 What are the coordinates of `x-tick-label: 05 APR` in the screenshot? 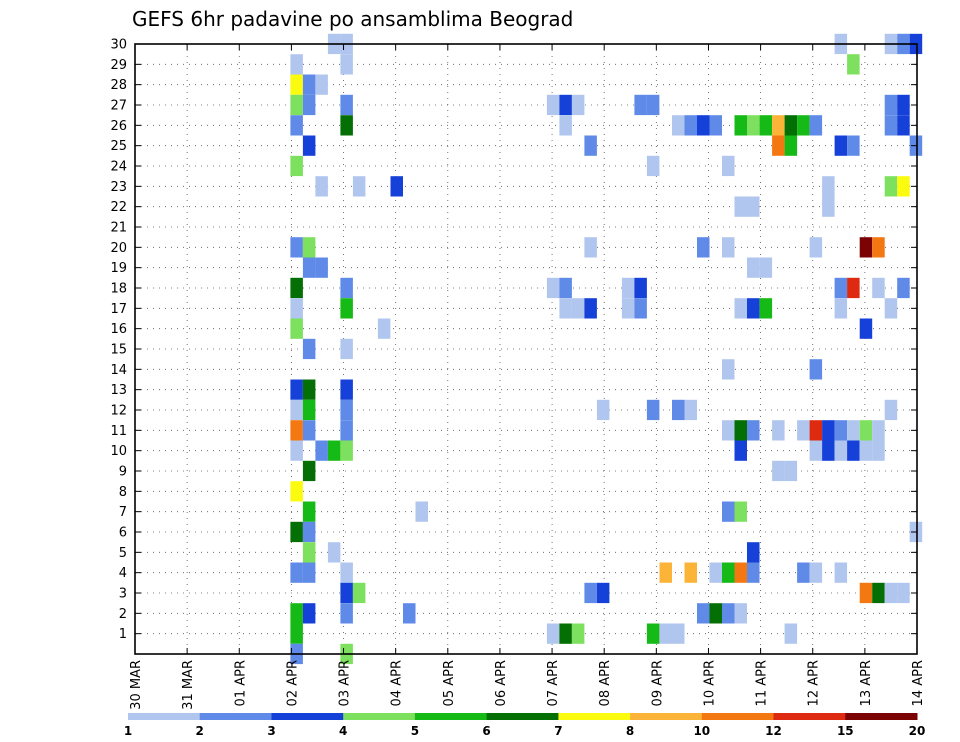 It's located at (449, 683).